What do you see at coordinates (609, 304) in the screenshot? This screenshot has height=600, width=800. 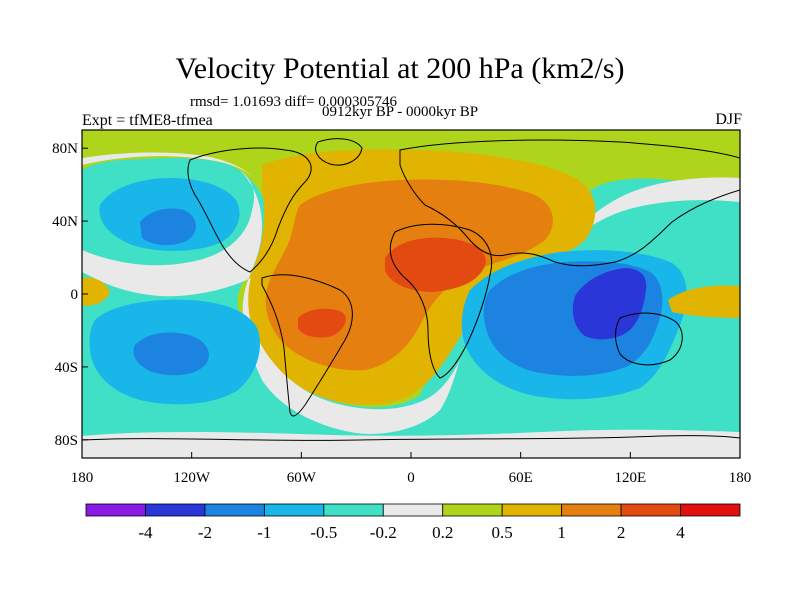 I see `contour-min-indopacific` at bounding box center [609, 304].